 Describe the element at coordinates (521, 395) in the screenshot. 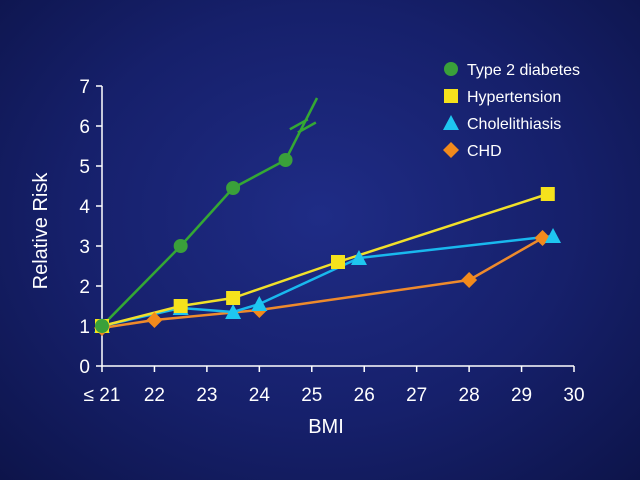

I see `x-tick-label: 29` at that location.